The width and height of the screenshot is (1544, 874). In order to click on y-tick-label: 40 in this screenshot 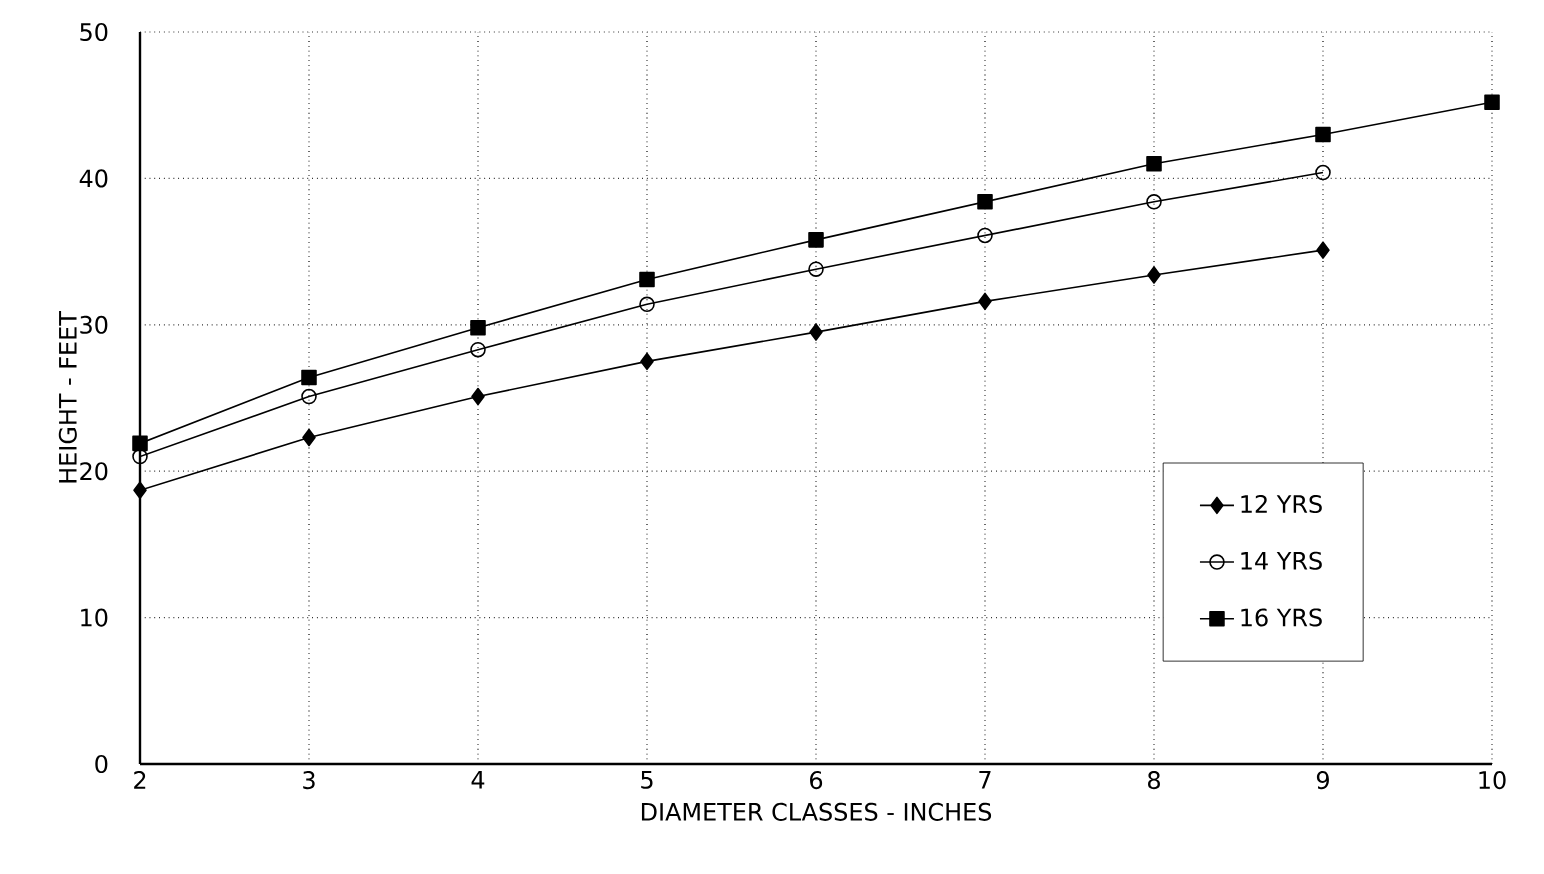, I will do `click(93, 178)`.